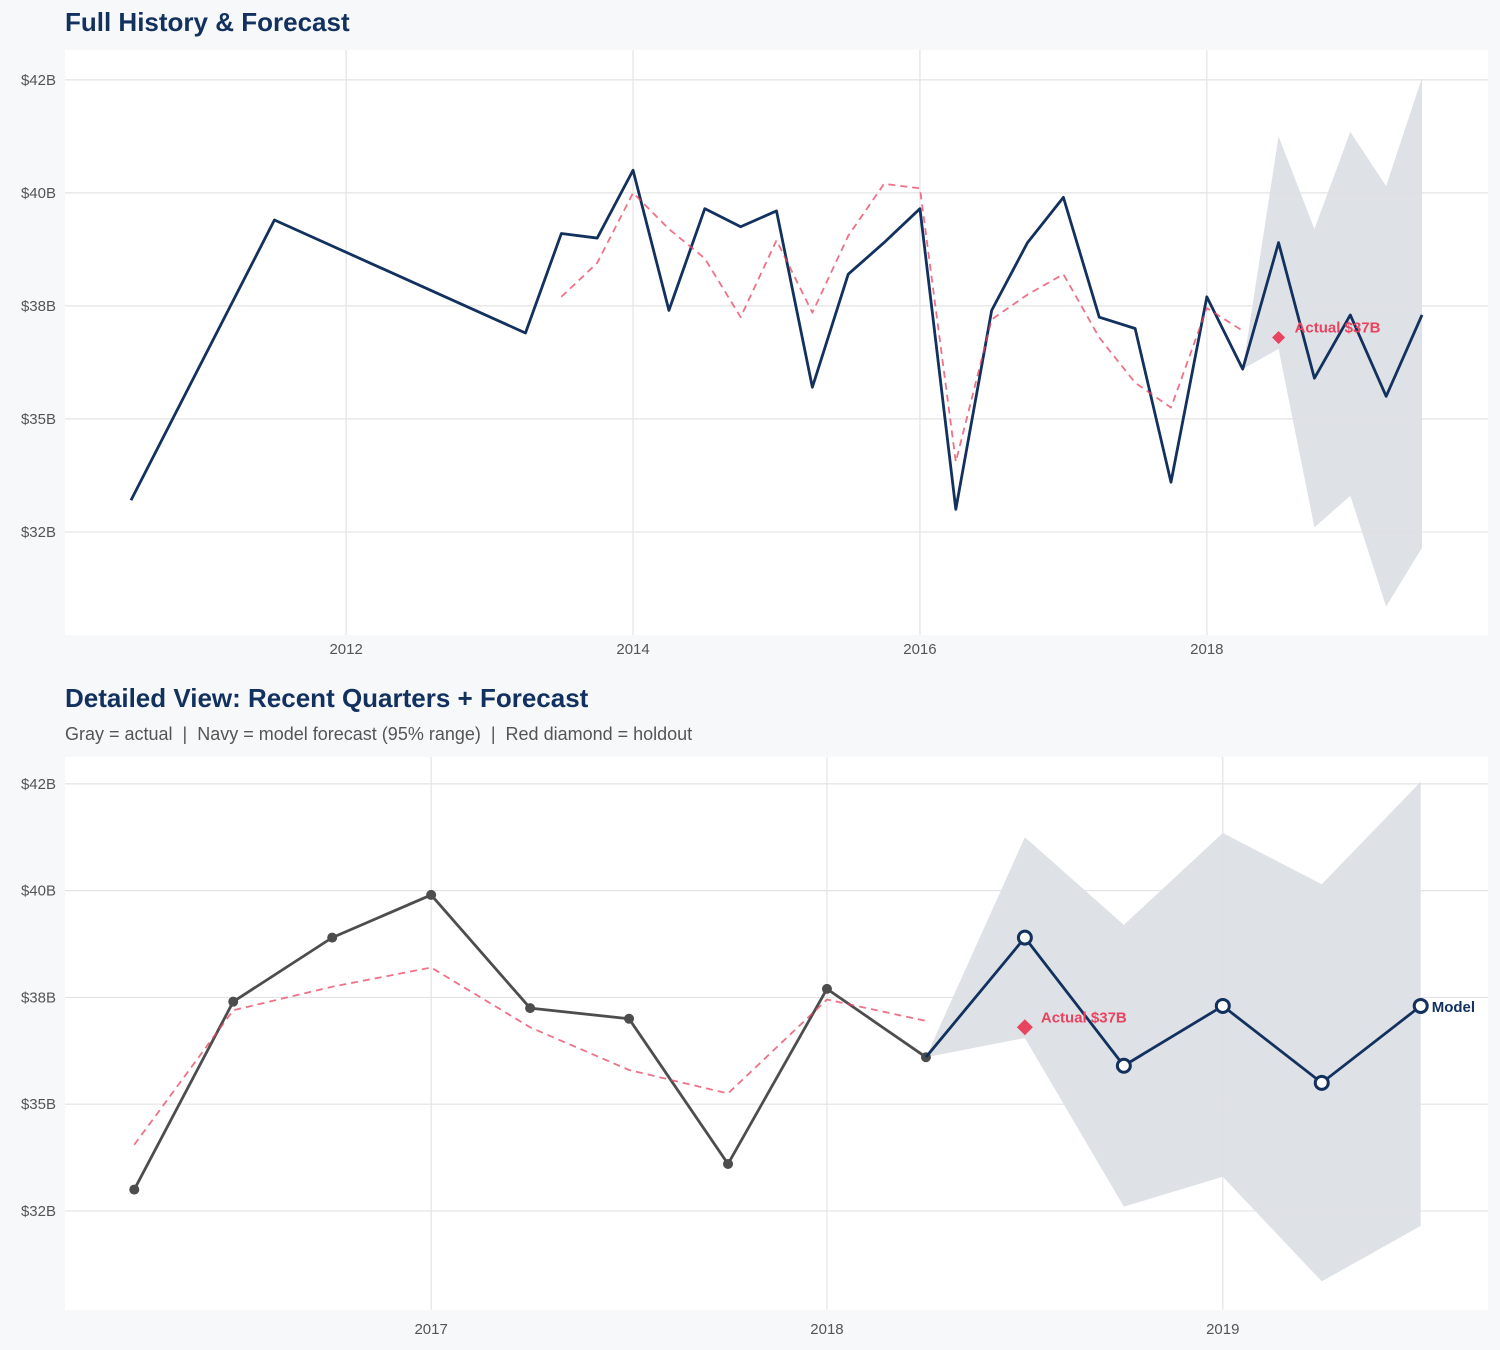 This screenshot has width=1500, height=1350. I want to click on x-tick-label: 2014, so click(632, 649).